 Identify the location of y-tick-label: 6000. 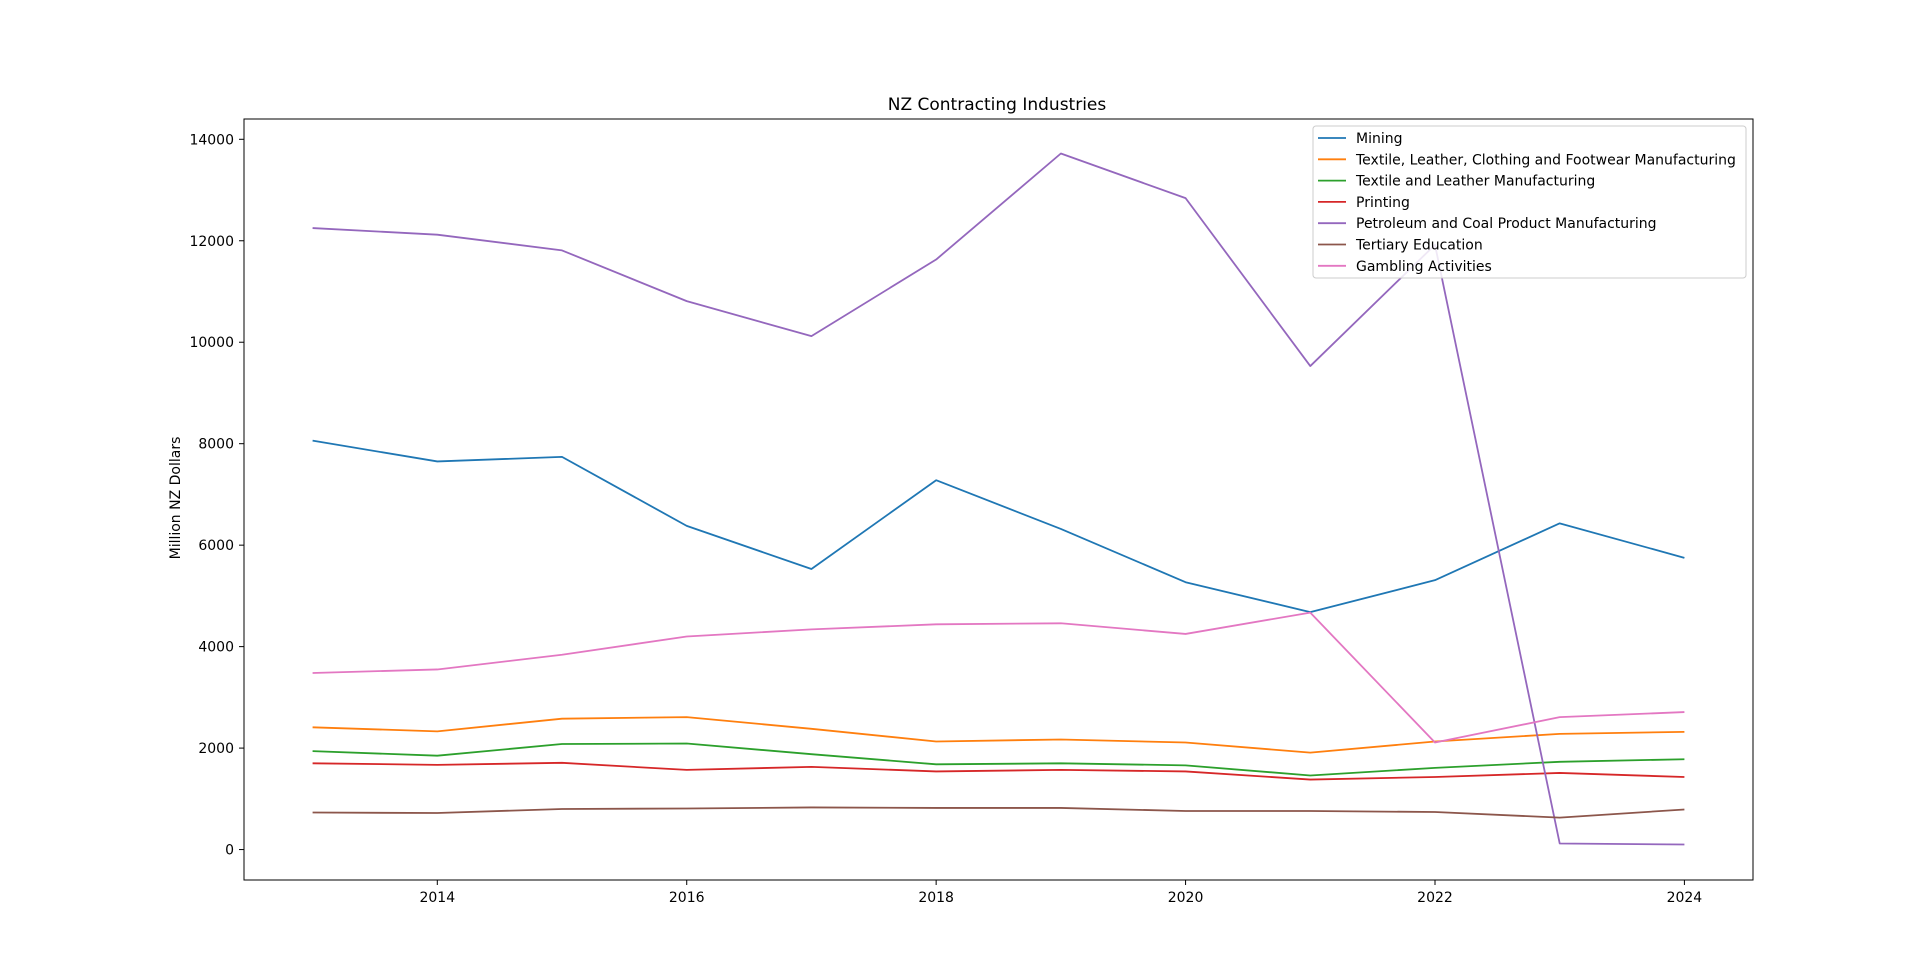
(216, 546).